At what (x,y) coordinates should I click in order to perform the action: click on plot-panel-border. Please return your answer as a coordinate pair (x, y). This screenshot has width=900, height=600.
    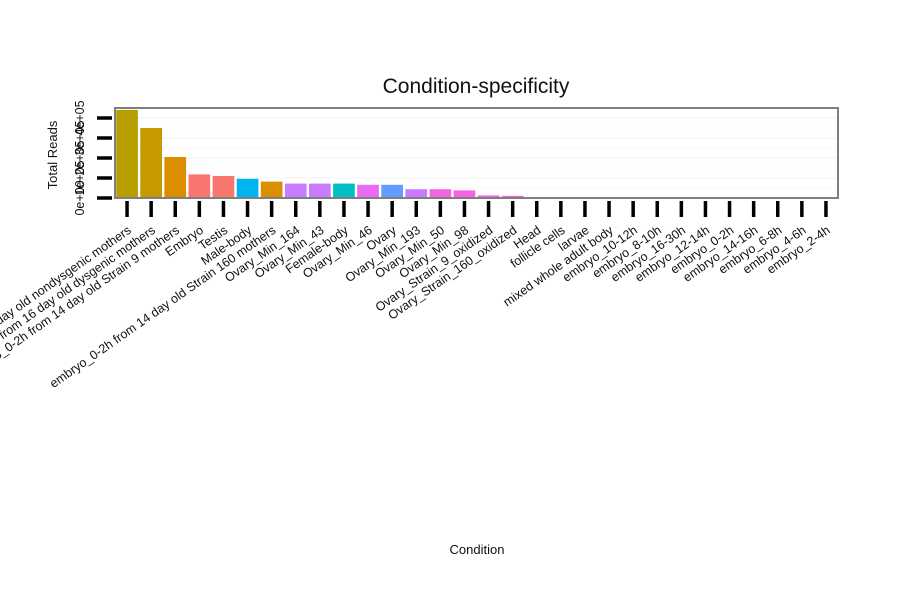
    Looking at the image, I should click on (476, 153).